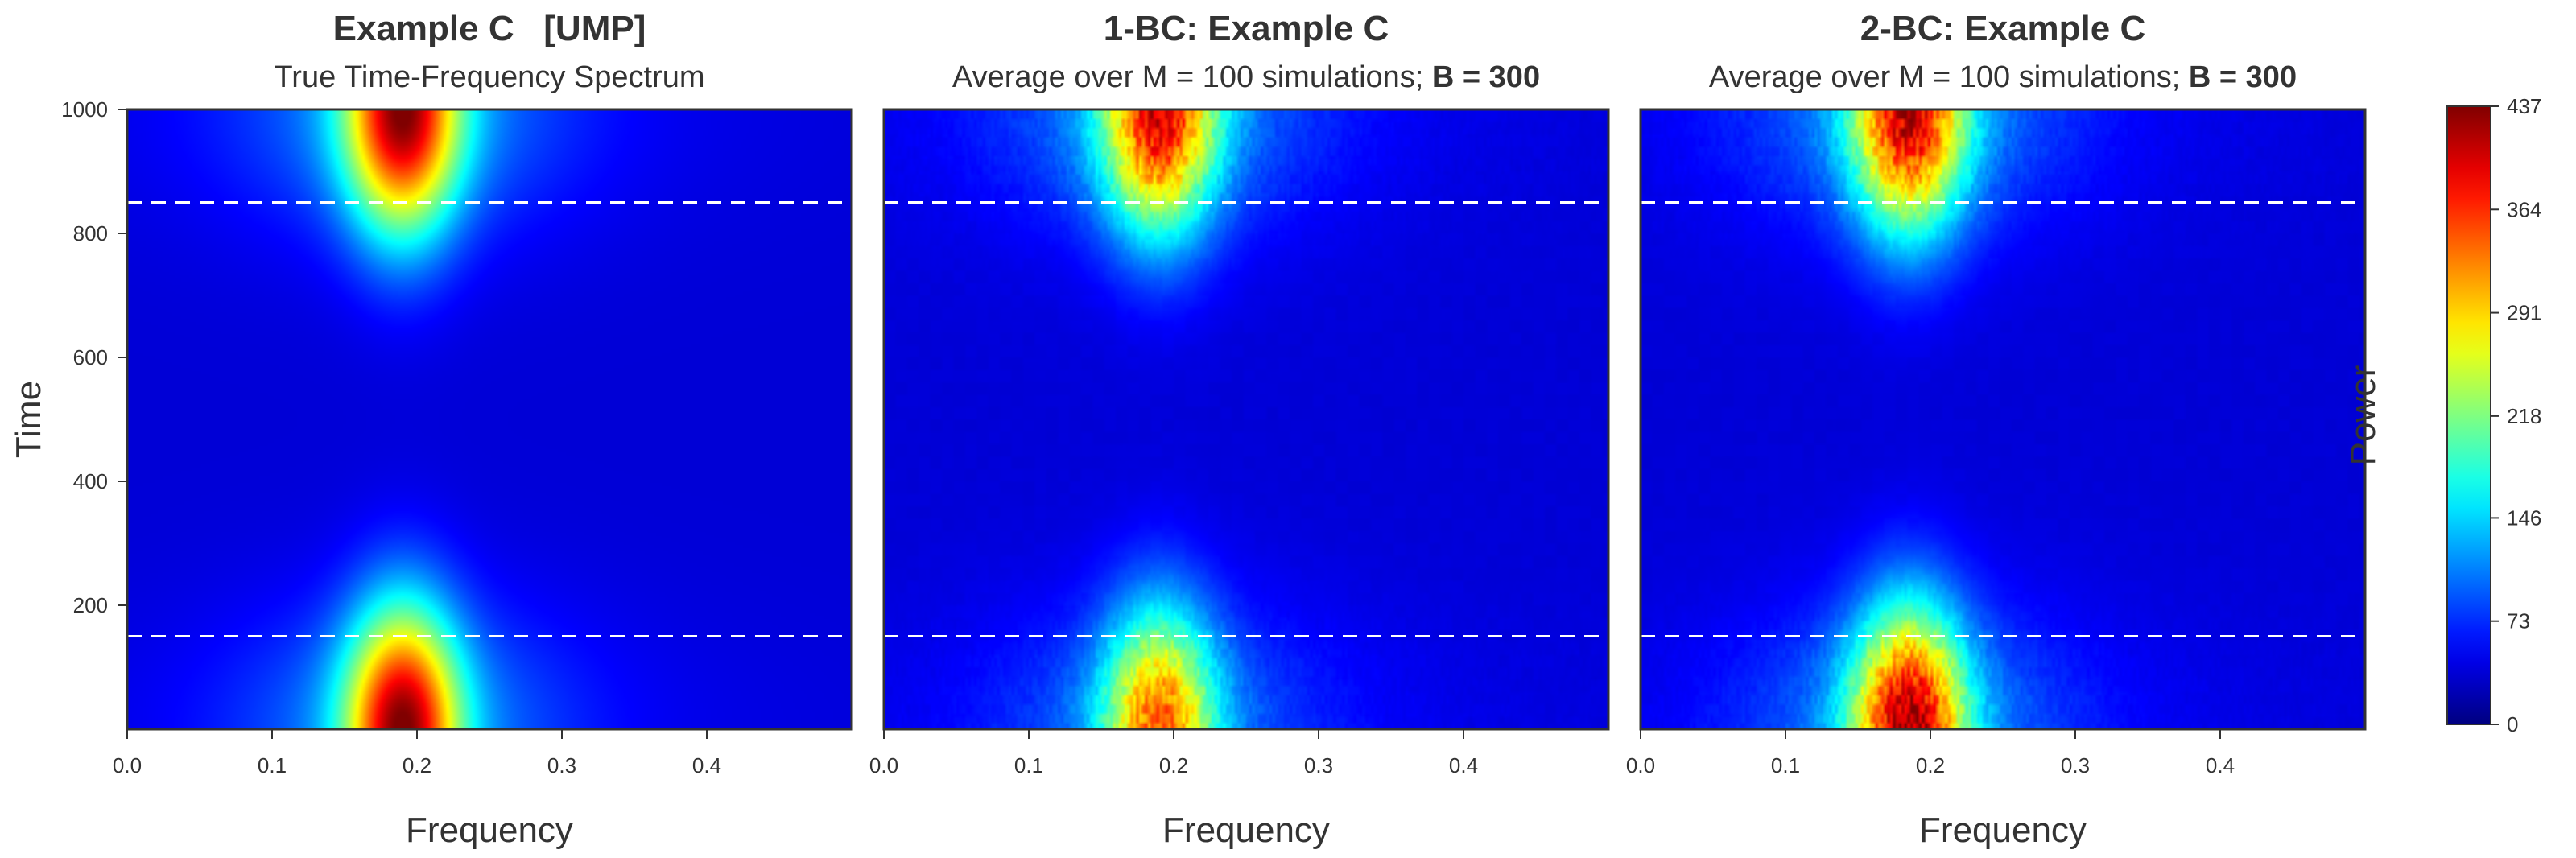 The width and height of the screenshot is (2576, 858). I want to click on y-axis-label: Time, so click(28, 420).